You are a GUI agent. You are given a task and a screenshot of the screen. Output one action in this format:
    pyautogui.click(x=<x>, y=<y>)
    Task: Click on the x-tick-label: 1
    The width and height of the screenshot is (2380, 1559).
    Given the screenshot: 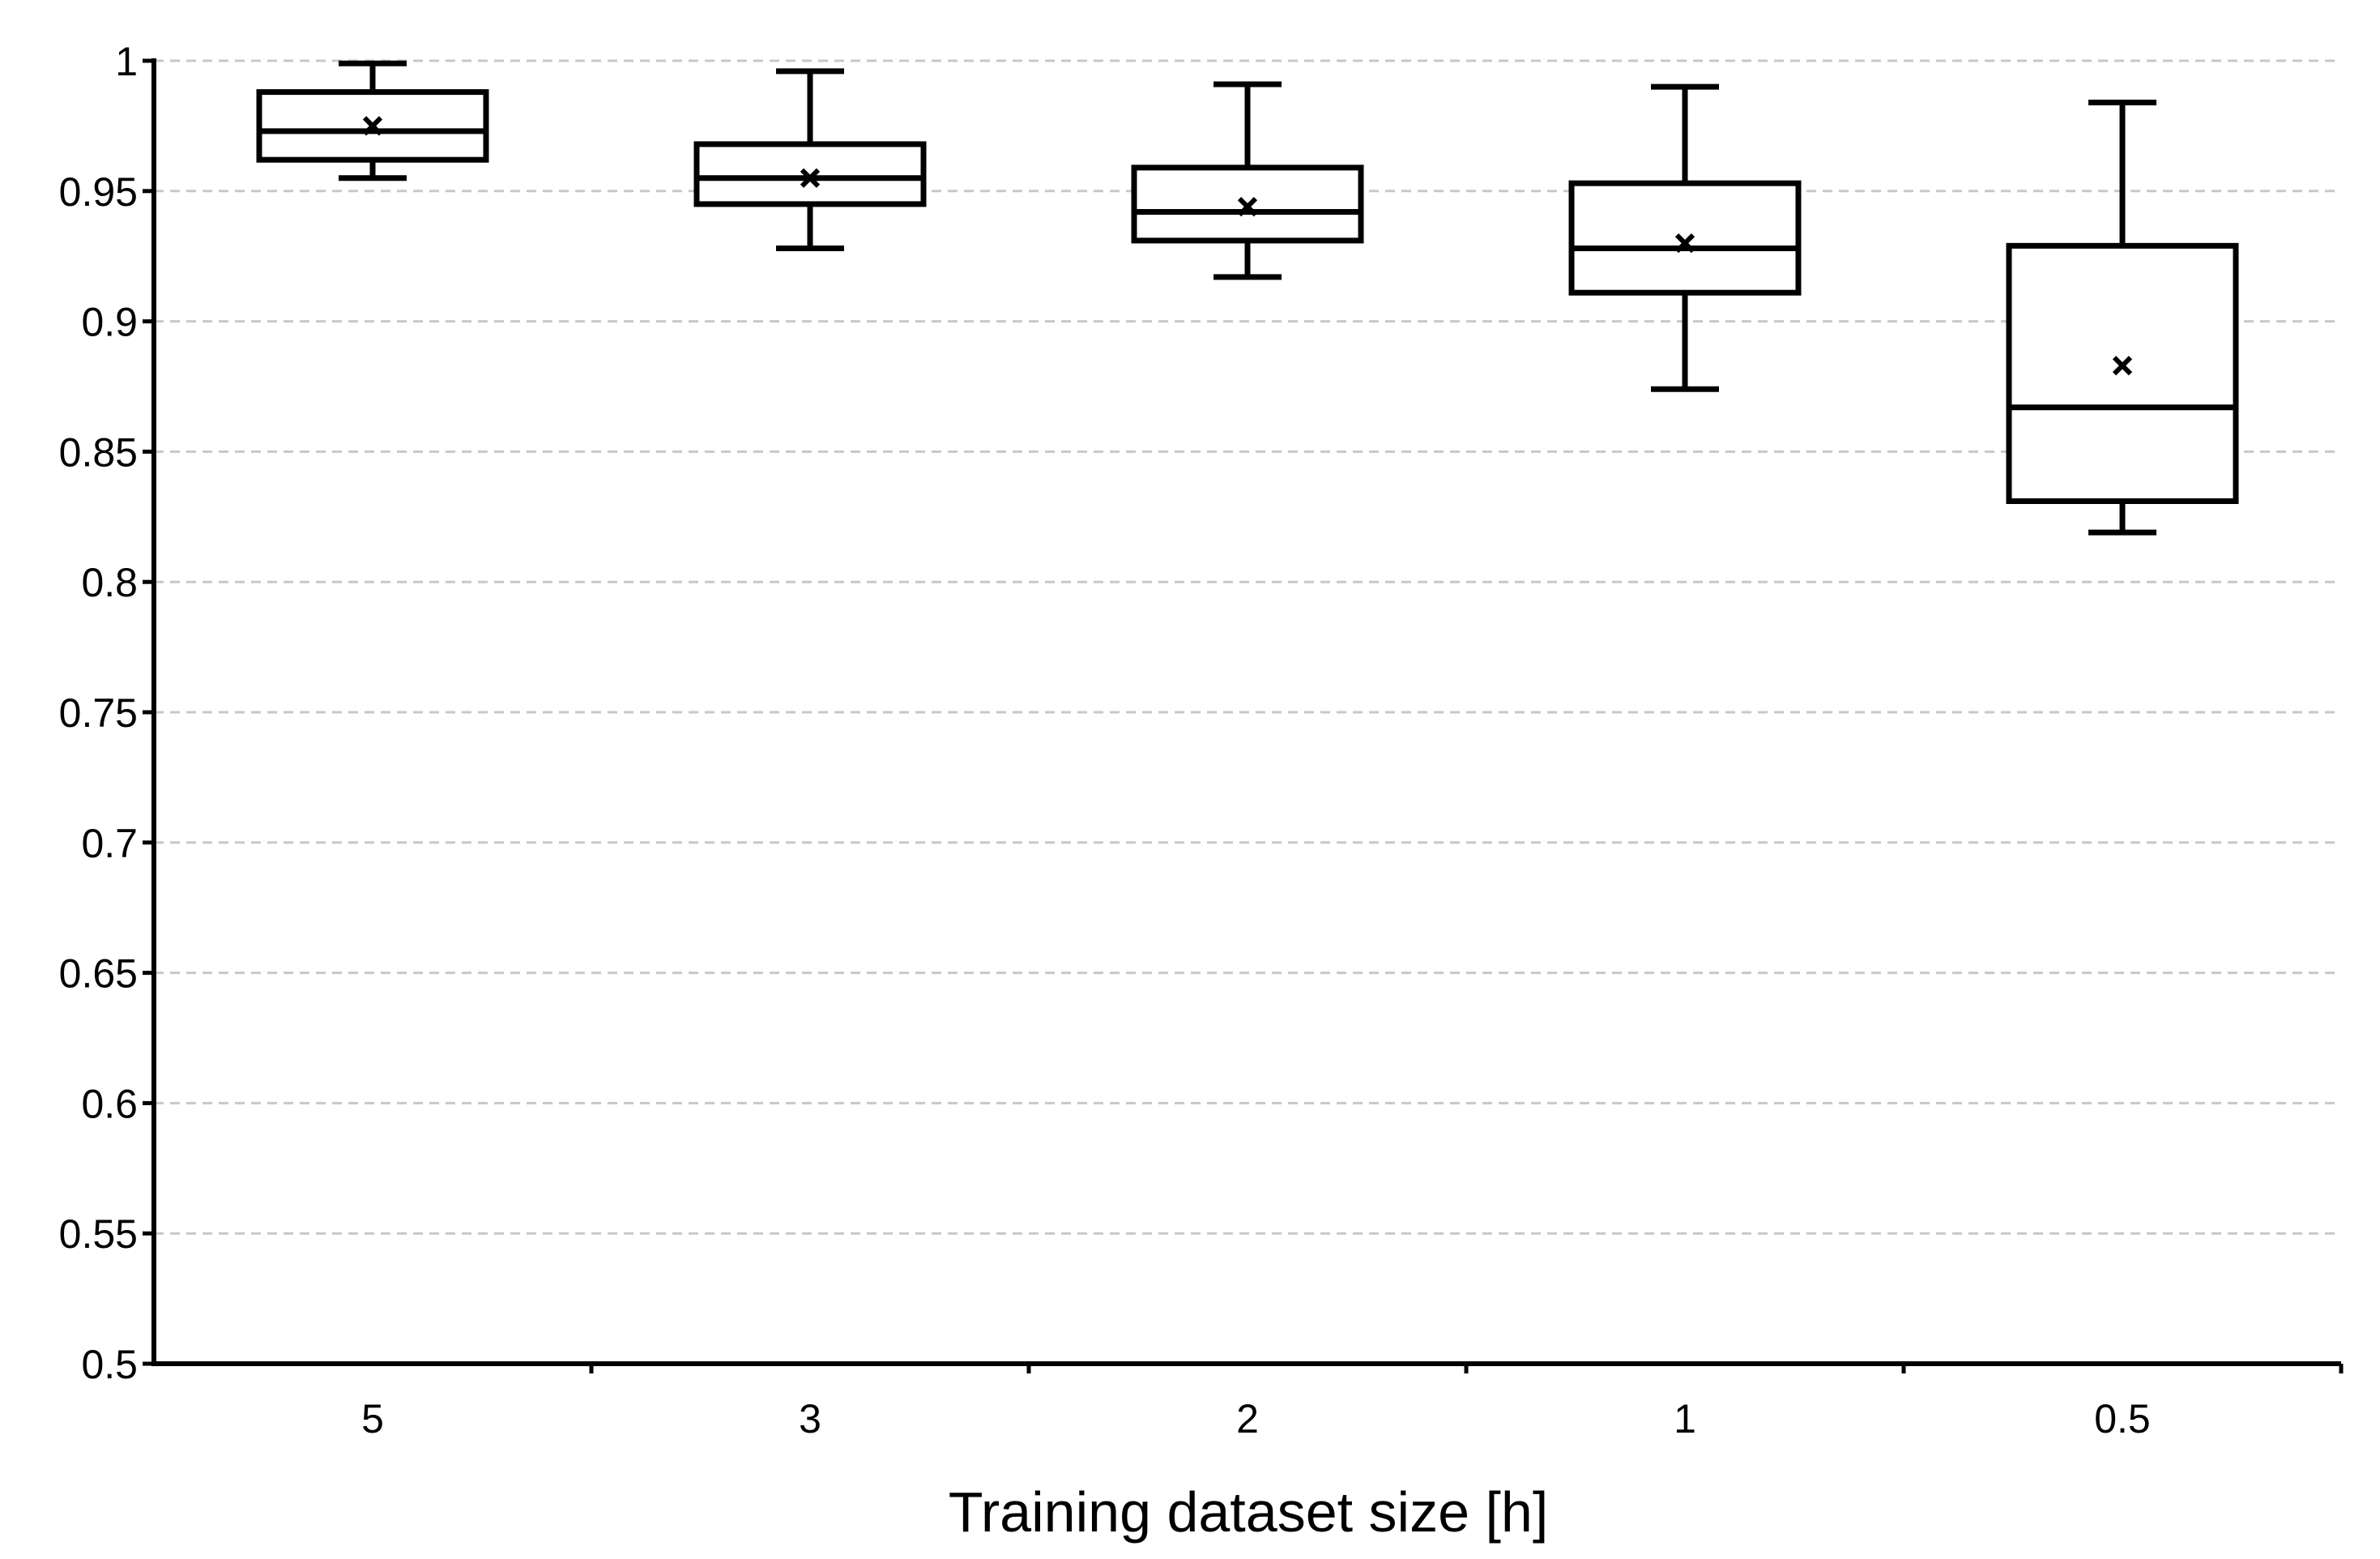 What is the action you would take?
    pyautogui.click(x=1685, y=1419)
    